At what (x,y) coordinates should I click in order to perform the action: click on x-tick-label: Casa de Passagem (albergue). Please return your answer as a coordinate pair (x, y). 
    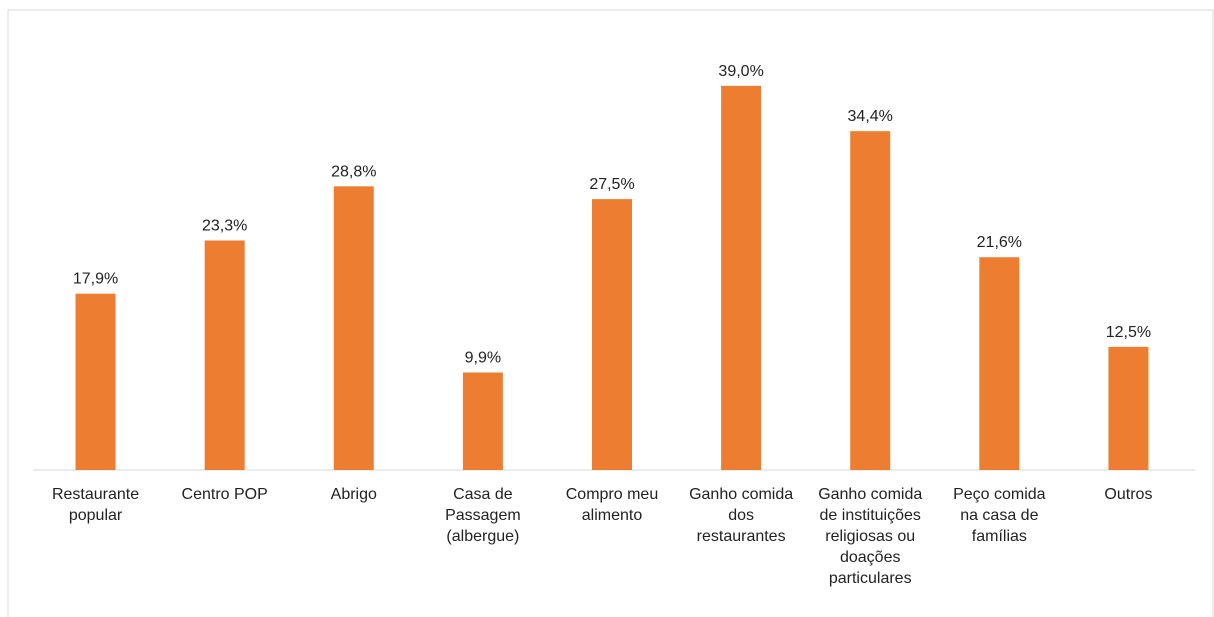
    Looking at the image, I should click on (483, 515).